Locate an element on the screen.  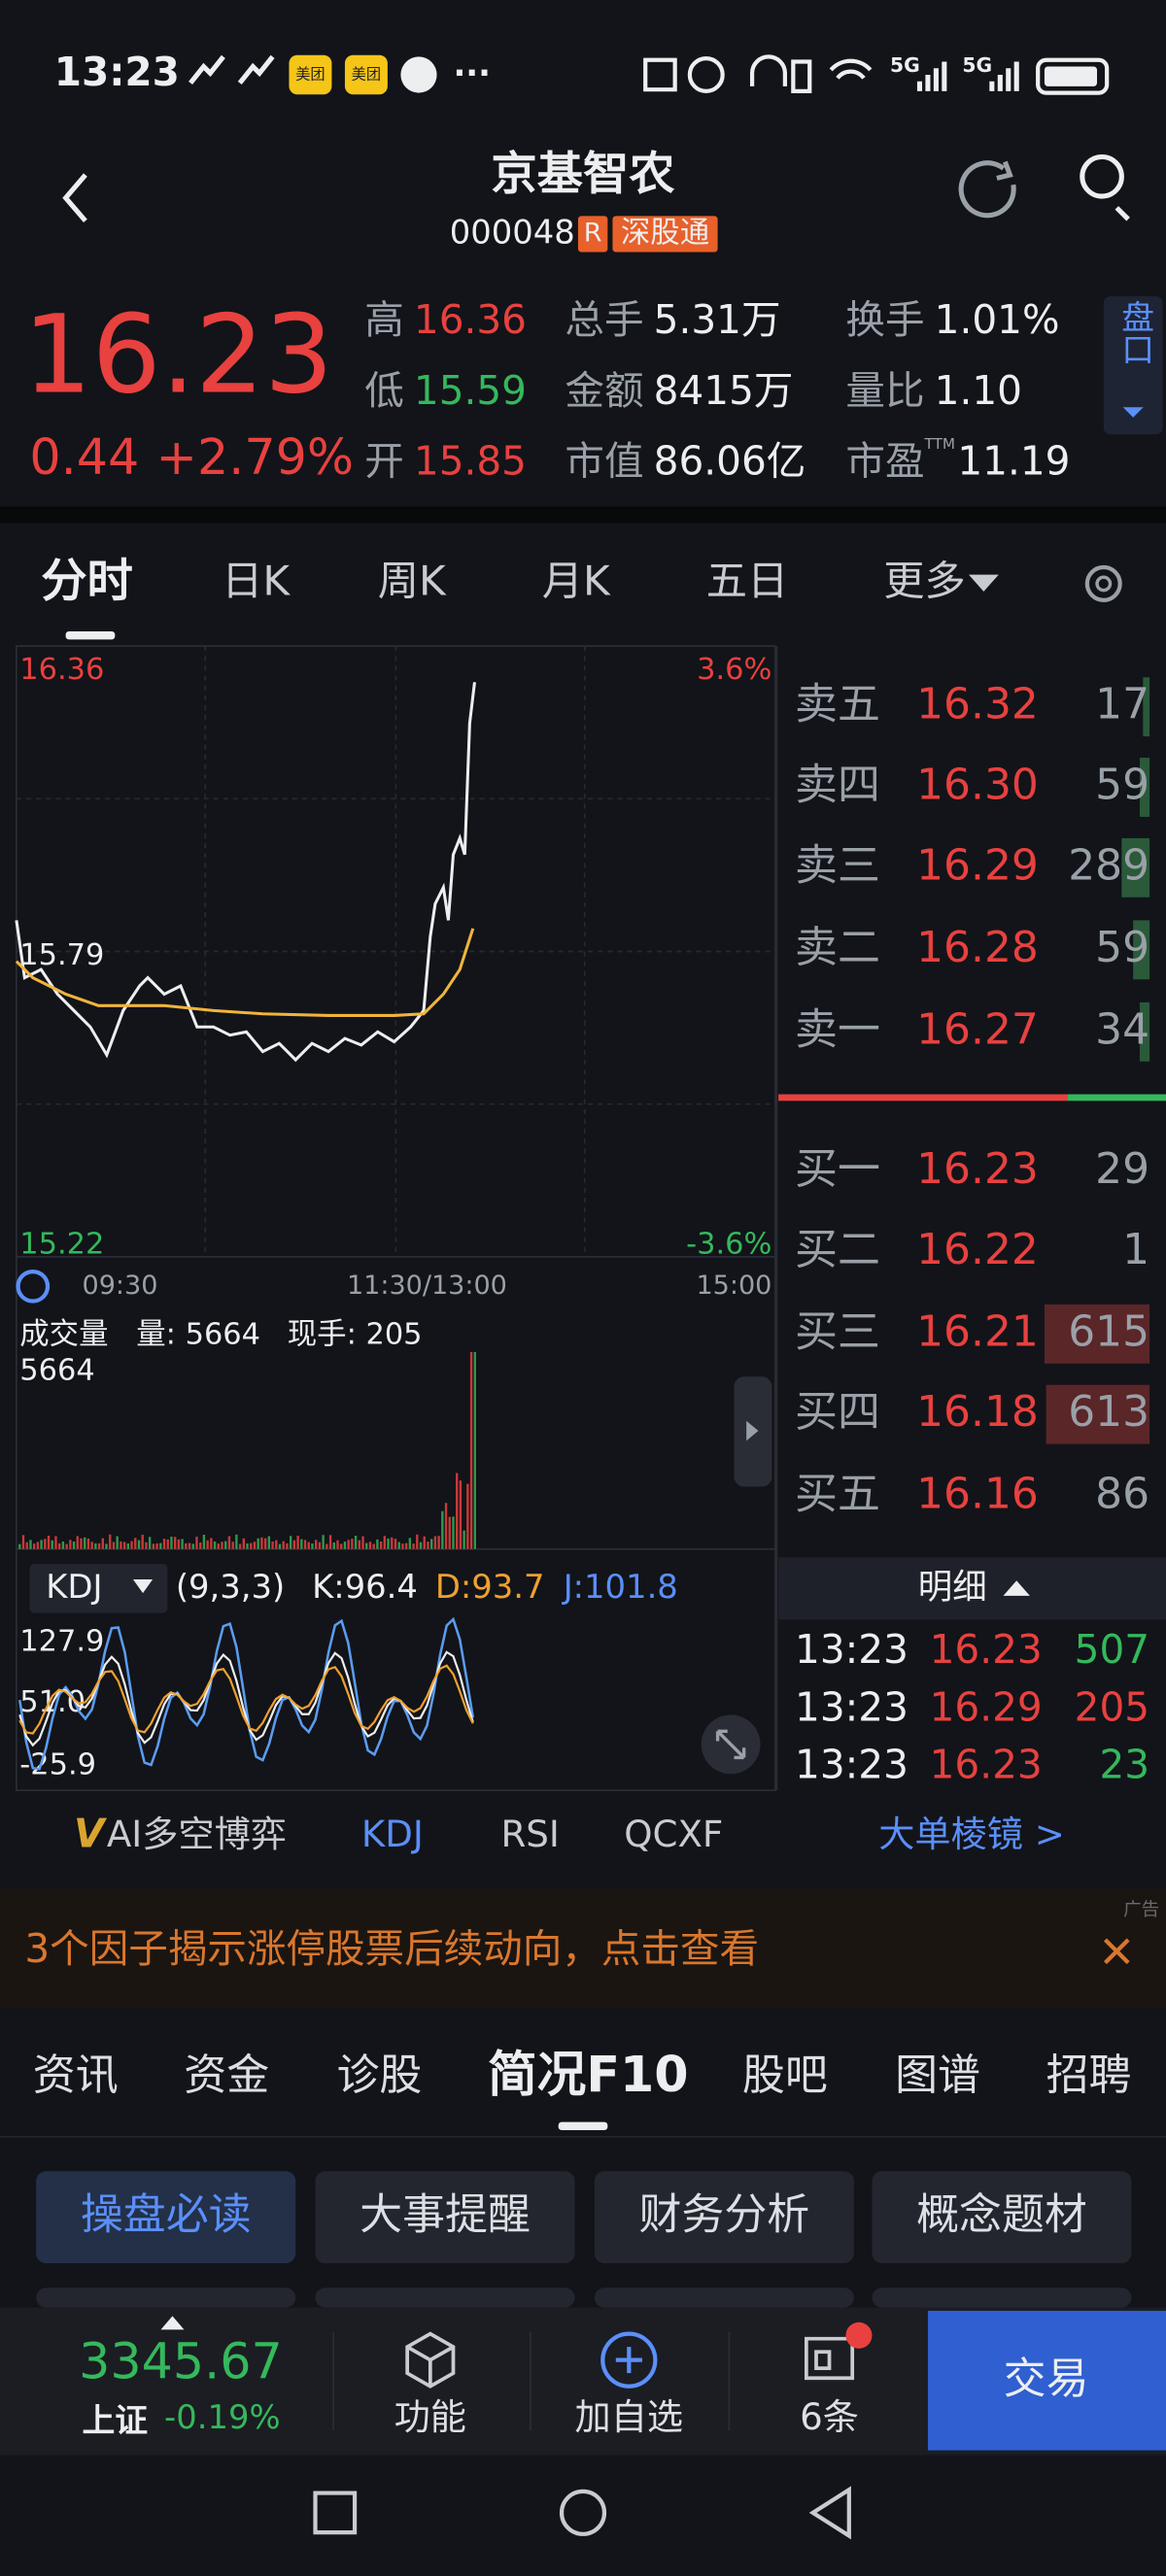
app-badge-label: 美团 is located at coordinates (310, 74).